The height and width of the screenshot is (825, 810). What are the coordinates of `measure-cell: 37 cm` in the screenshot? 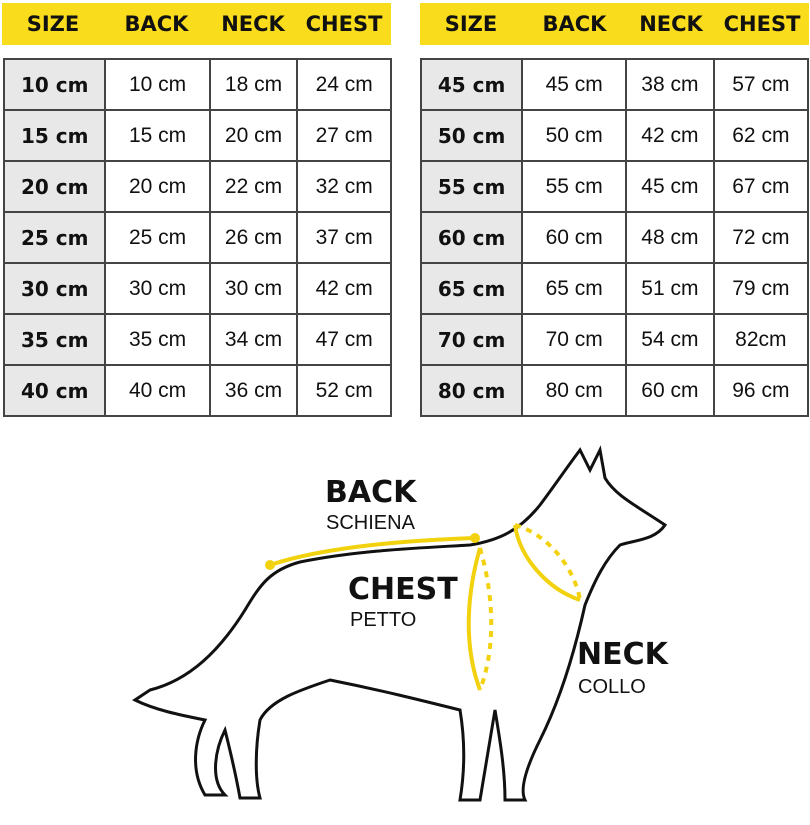 It's located at (344, 237).